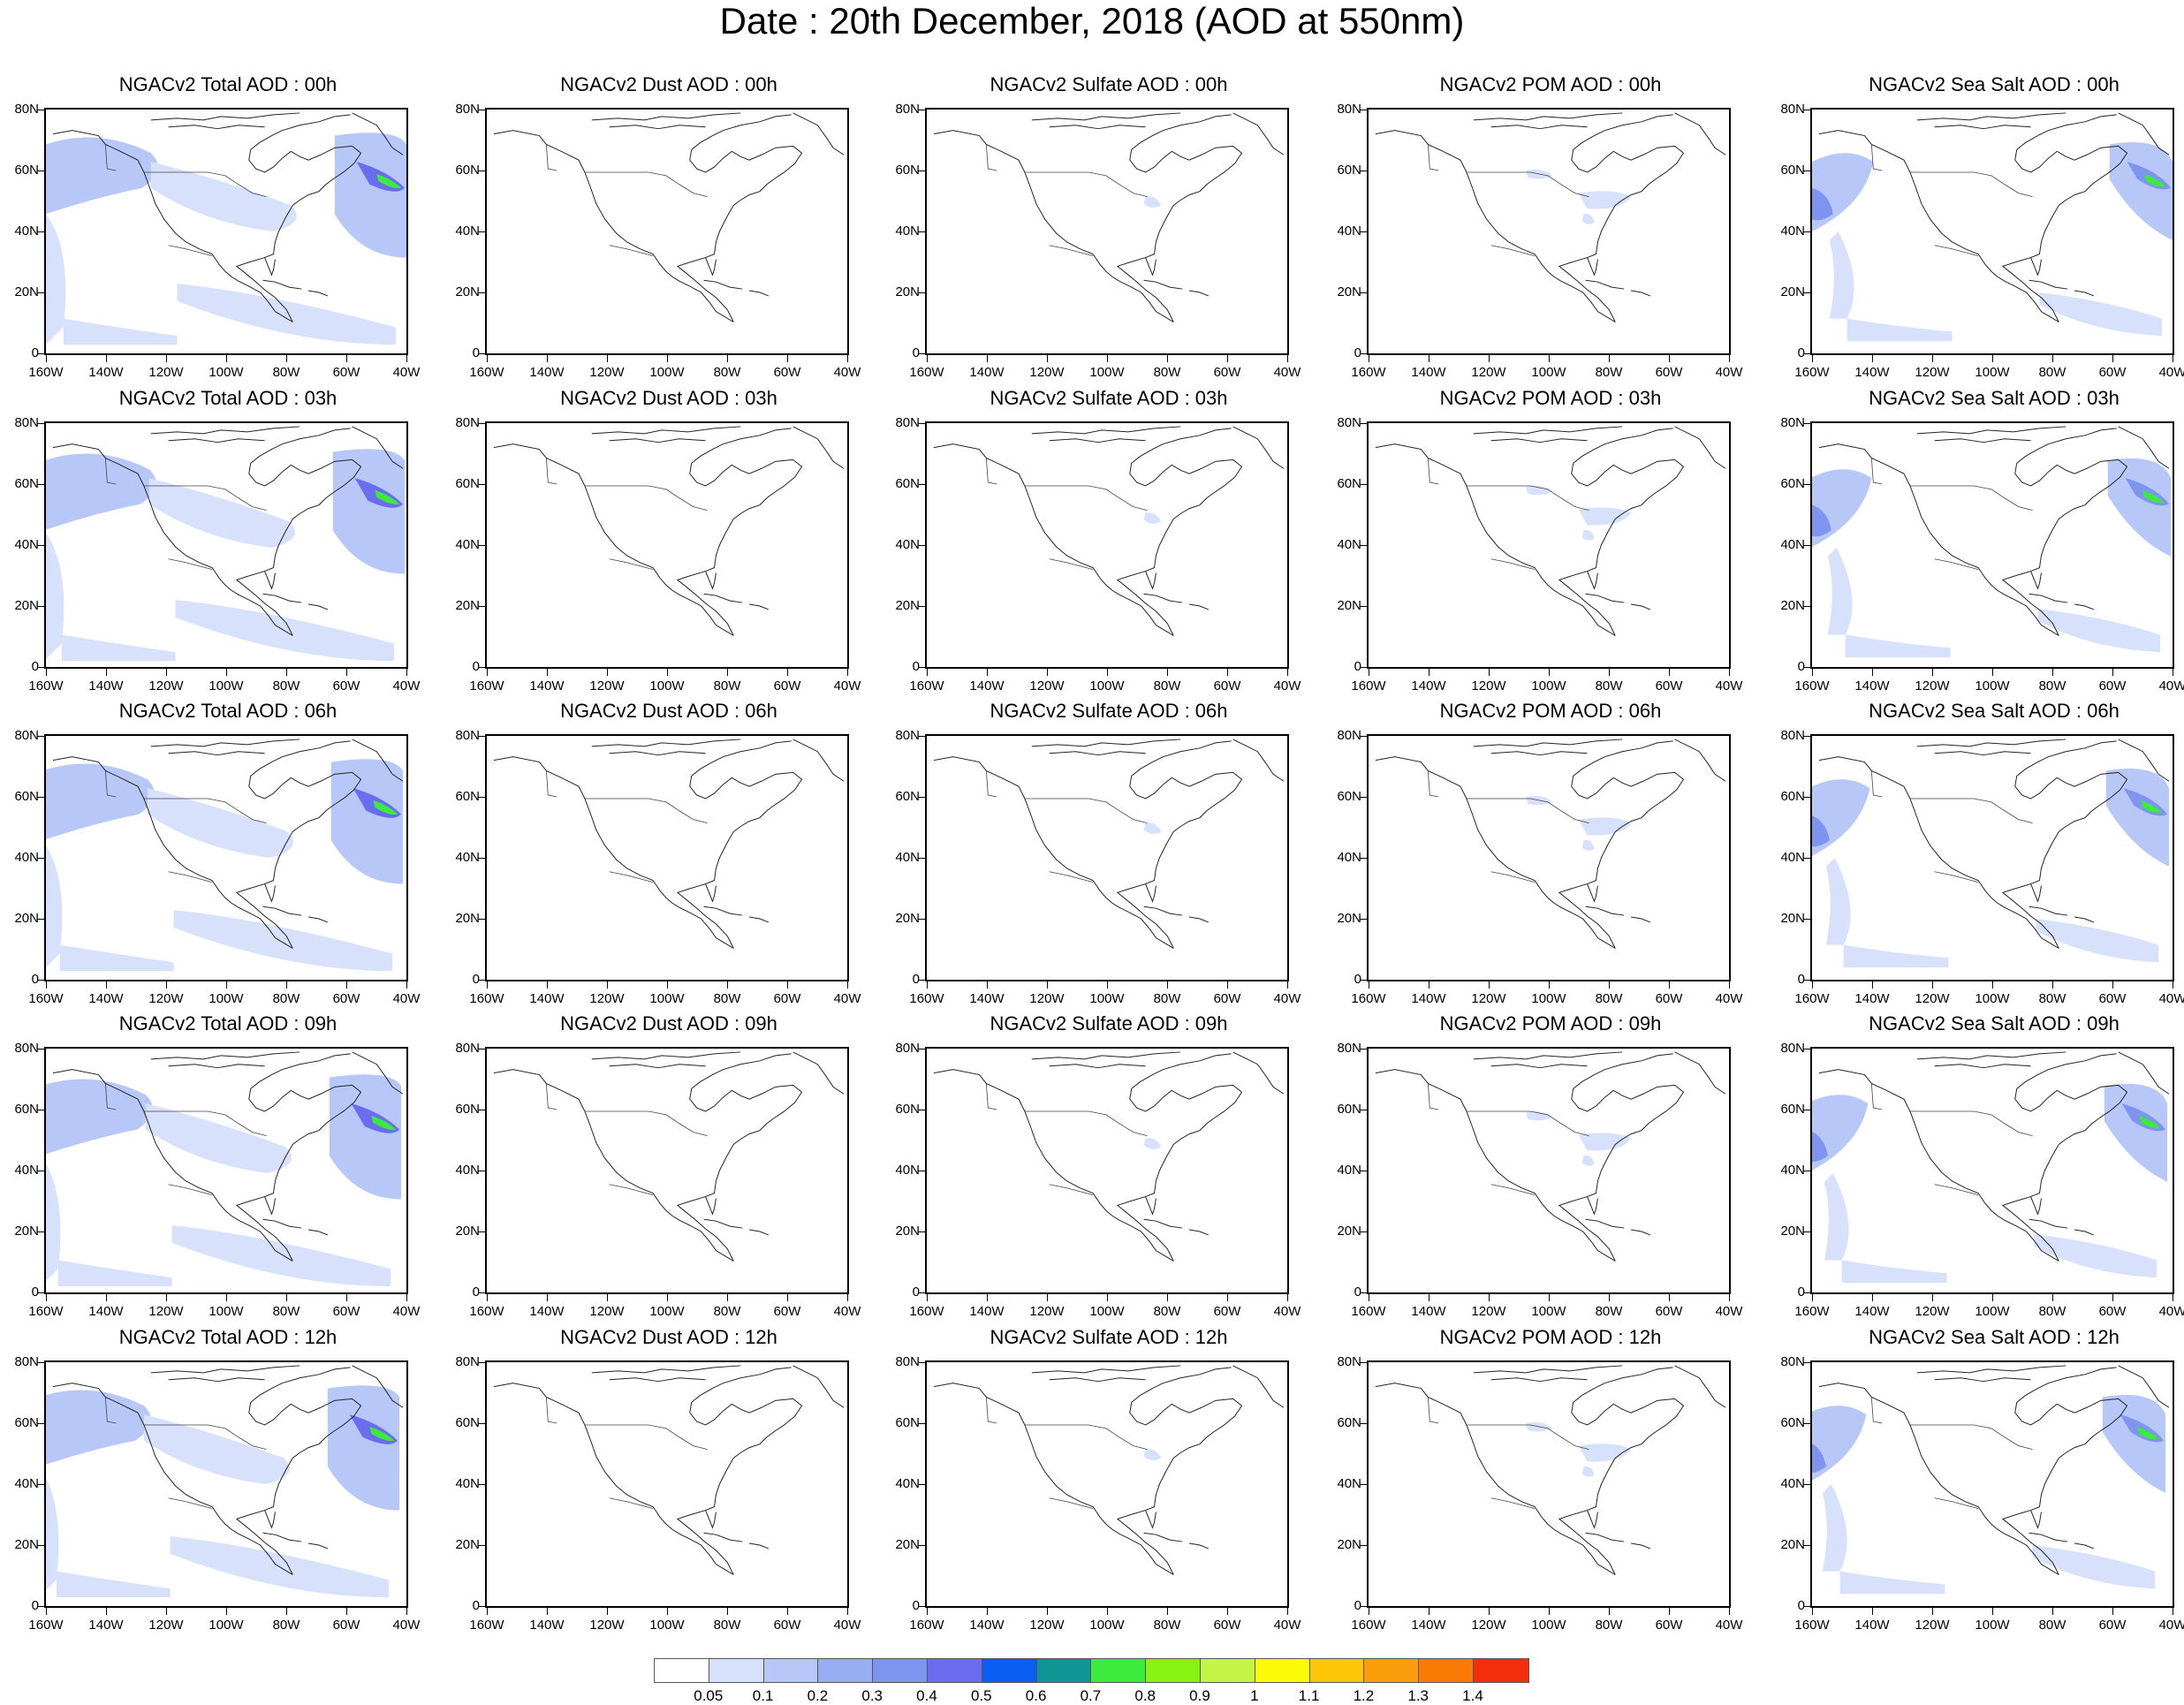  Describe the element at coordinates (1091, 1671) in the screenshot. I see `aod-colorbar` at that location.